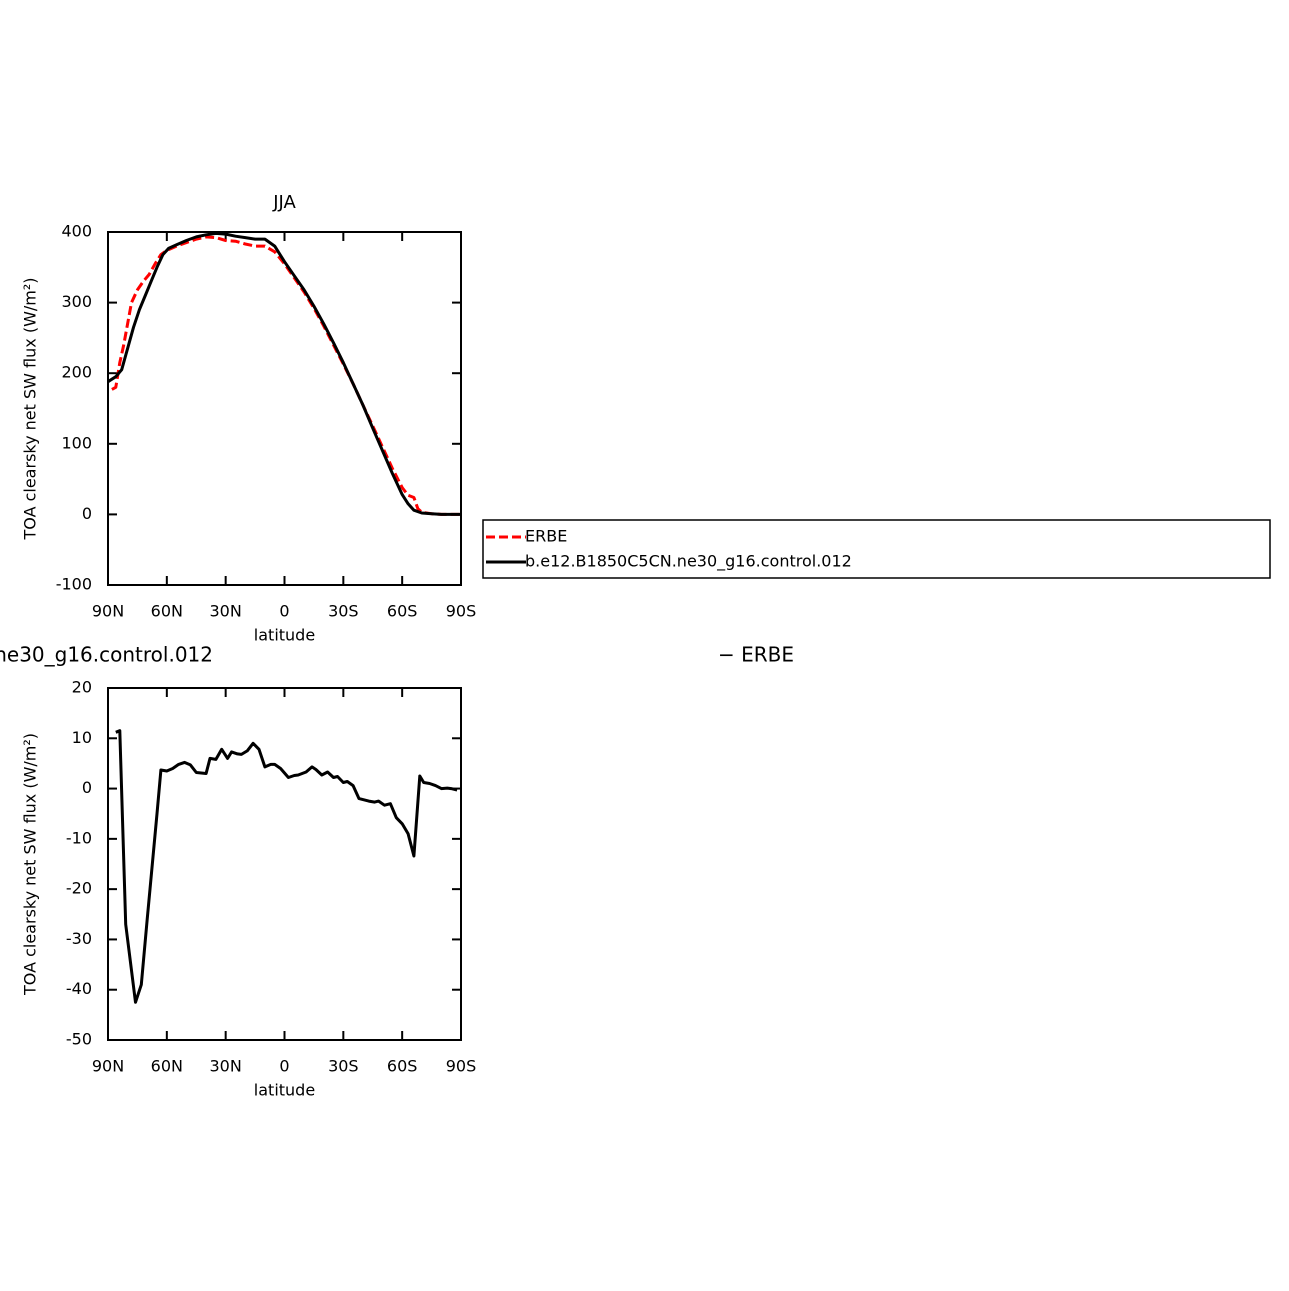  What do you see at coordinates (756, 655) in the screenshot?
I see `chart-title-right: − ERBE` at bounding box center [756, 655].